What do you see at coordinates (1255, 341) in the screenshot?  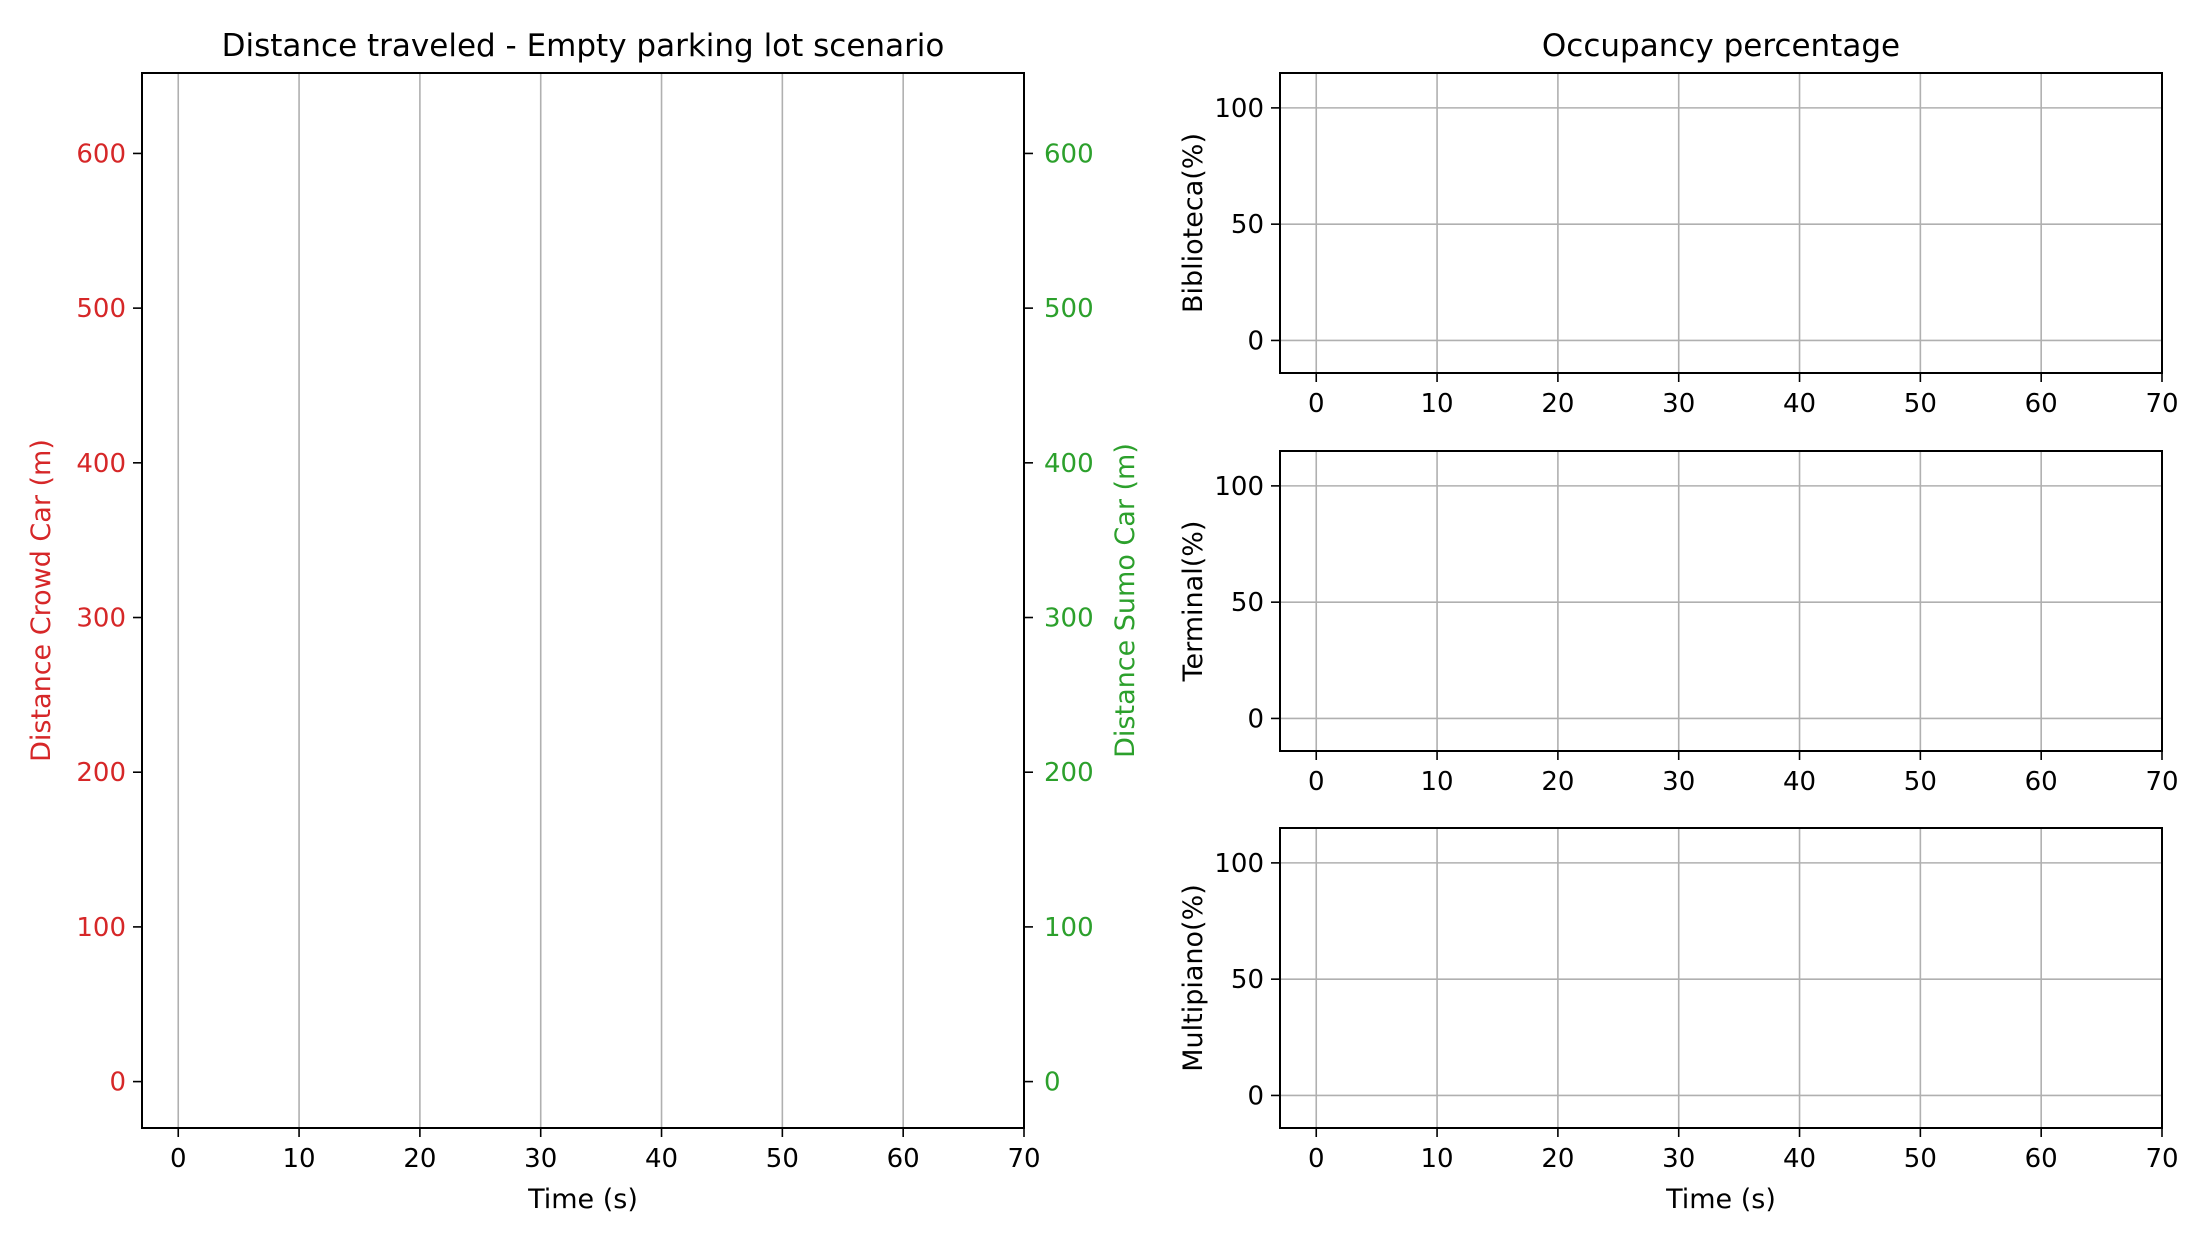 I see `chart-2-ytick-label: 0` at bounding box center [1255, 341].